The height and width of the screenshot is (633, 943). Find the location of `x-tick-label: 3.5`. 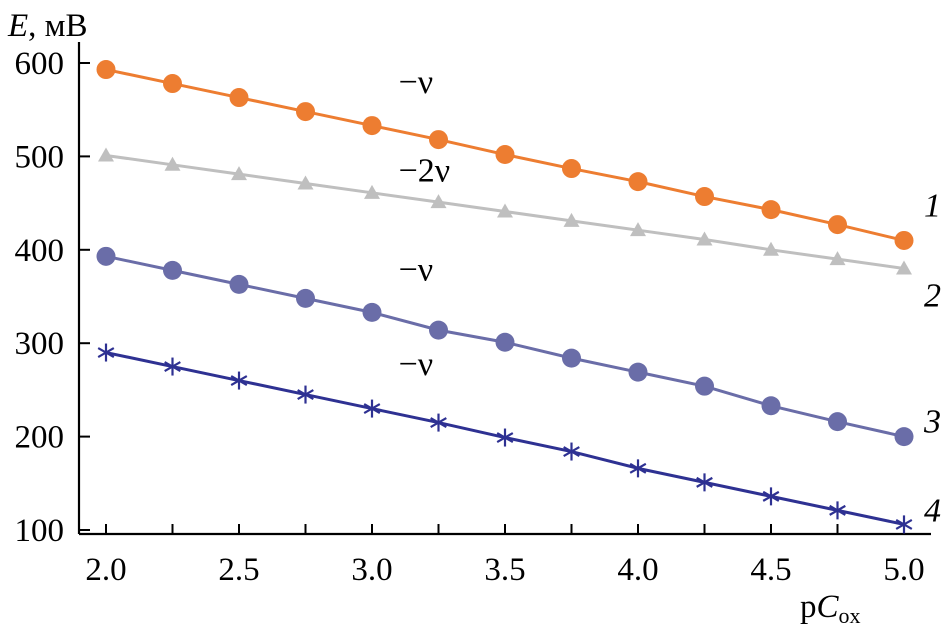

x-tick-label: 3.5 is located at coordinates (504, 570).